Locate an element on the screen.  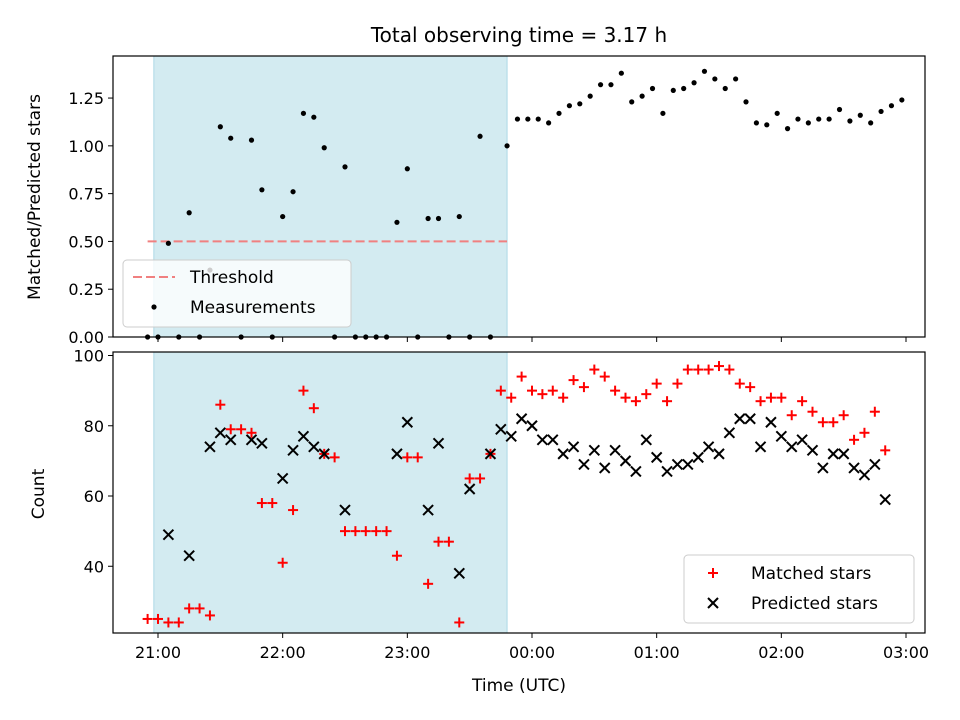
top-y-tick-label: 0.75 is located at coordinates (86, 194).